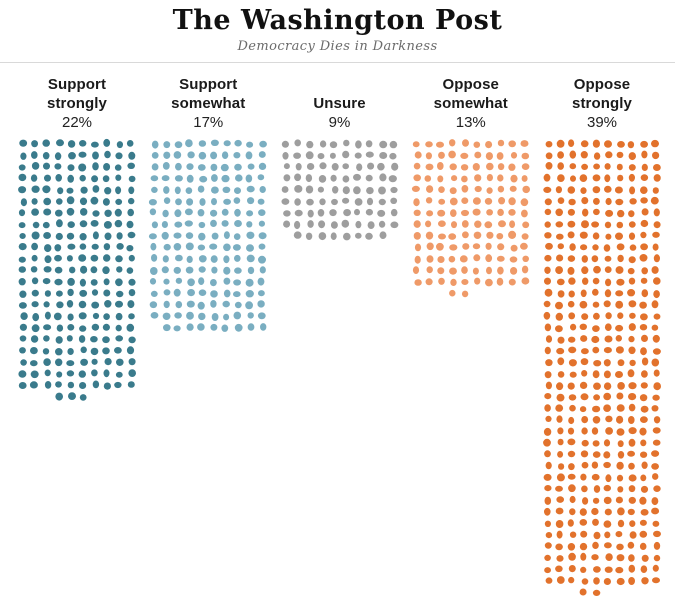 Image resolution: width=675 pixels, height=611 pixels. What do you see at coordinates (602, 122) in the screenshot?
I see `column-percent: 39%` at bounding box center [602, 122].